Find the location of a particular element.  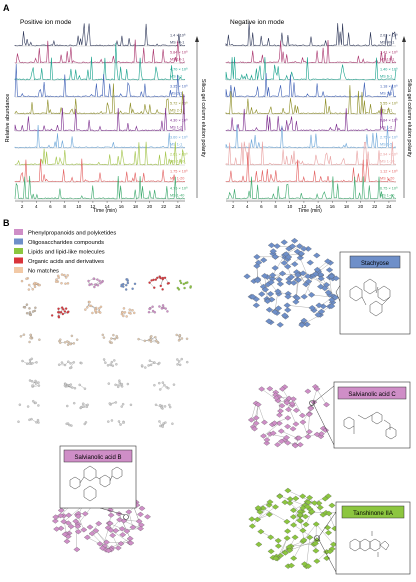

small-molecular-networks is located at coordinates (104, 350).